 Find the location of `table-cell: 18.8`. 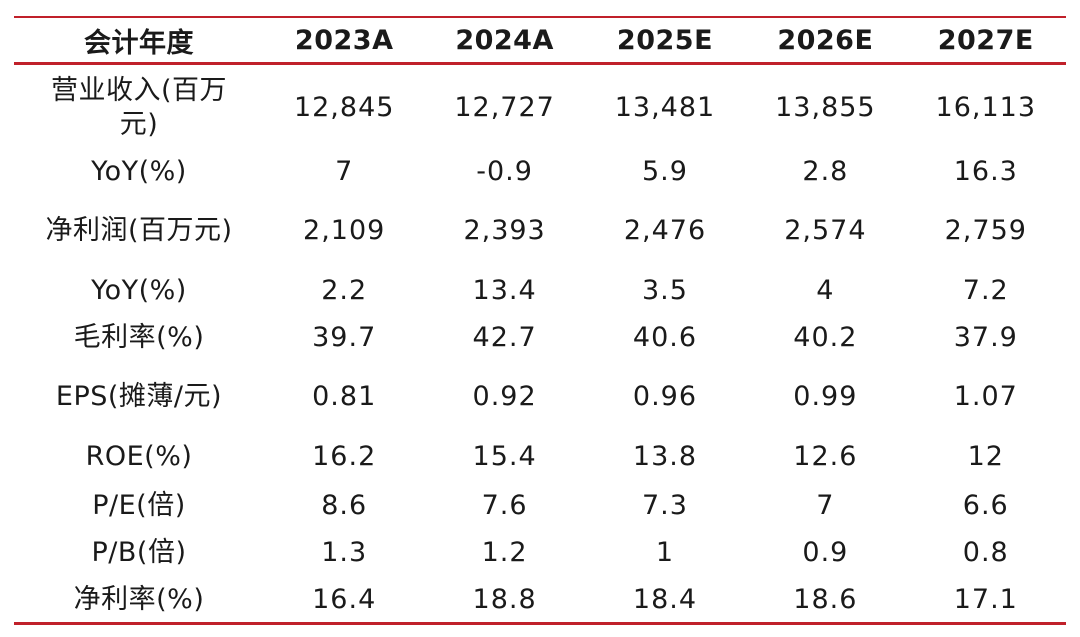

table-cell: 18.8 is located at coordinates (504, 601).